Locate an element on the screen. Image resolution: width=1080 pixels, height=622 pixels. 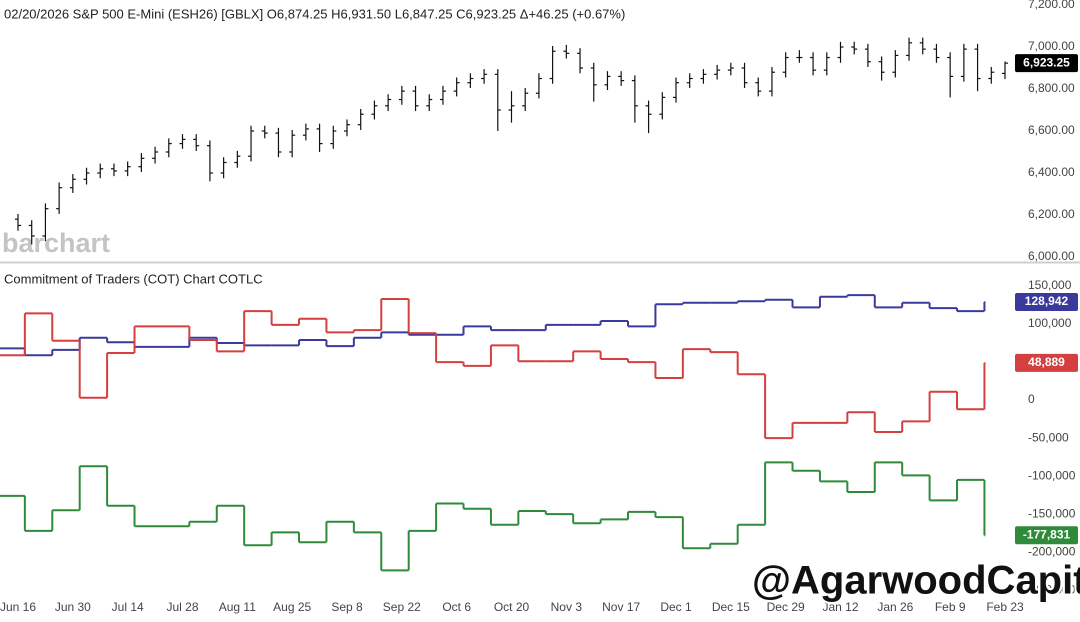
x-tick-label: Jul 14 is located at coordinates (128, 607).